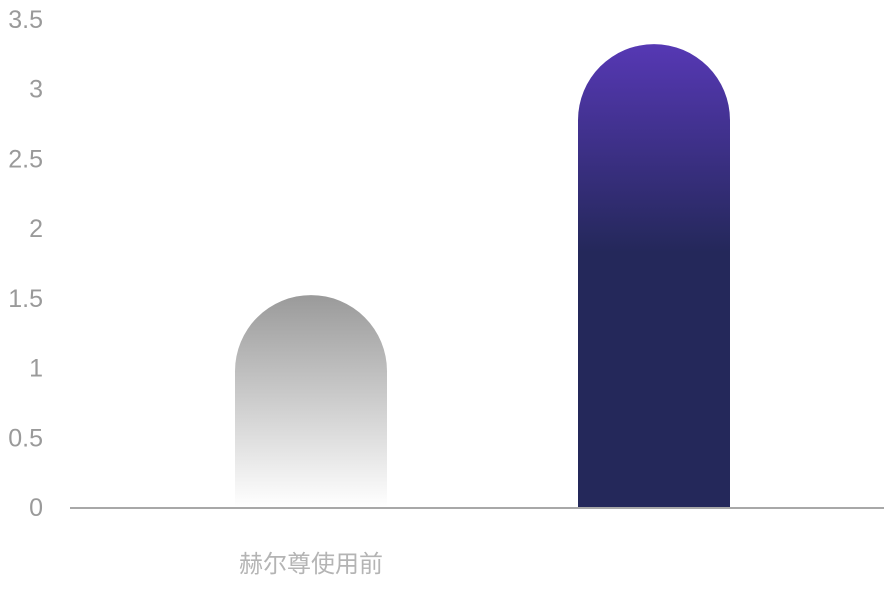 This screenshot has height=614, width=884. What do you see at coordinates (36, 369) in the screenshot?
I see `y-tick-label: 1` at bounding box center [36, 369].